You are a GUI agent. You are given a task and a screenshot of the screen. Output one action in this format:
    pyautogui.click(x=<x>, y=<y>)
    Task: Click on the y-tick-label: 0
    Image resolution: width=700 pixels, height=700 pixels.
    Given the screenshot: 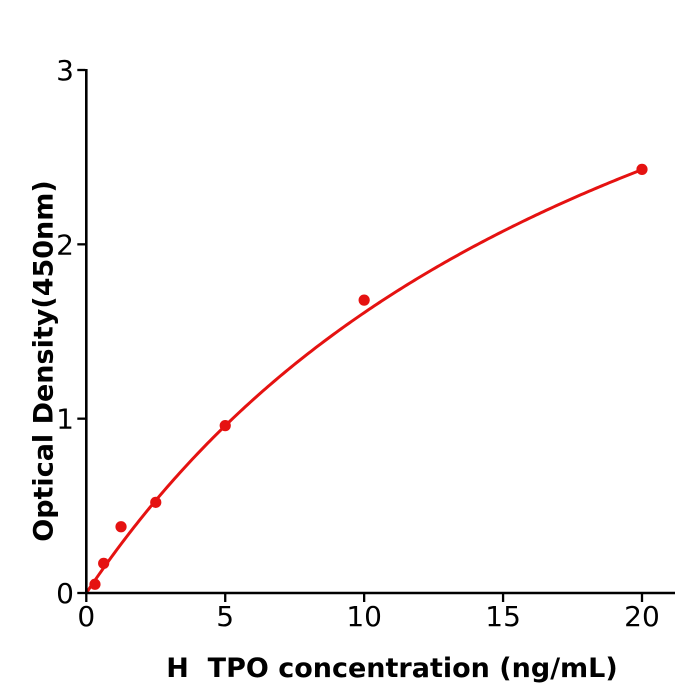 What is the action you would take?
    pyautogui.click(x=65, y=593)
    